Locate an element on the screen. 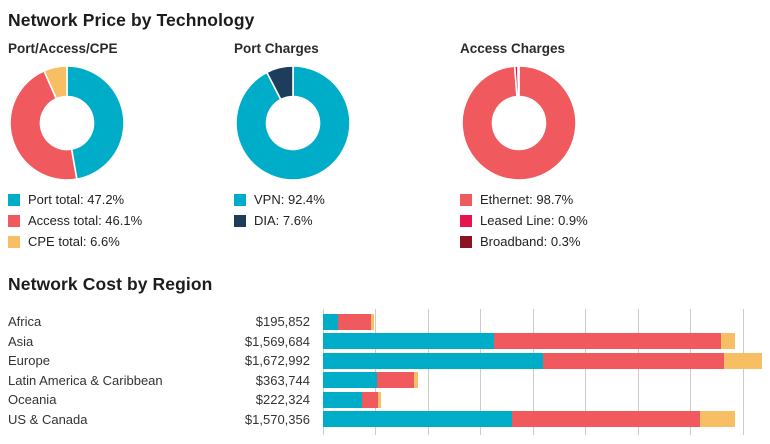 The width and height of the screenshot is (770, 444). region-label: Europe is located at coordinates (29, 361).